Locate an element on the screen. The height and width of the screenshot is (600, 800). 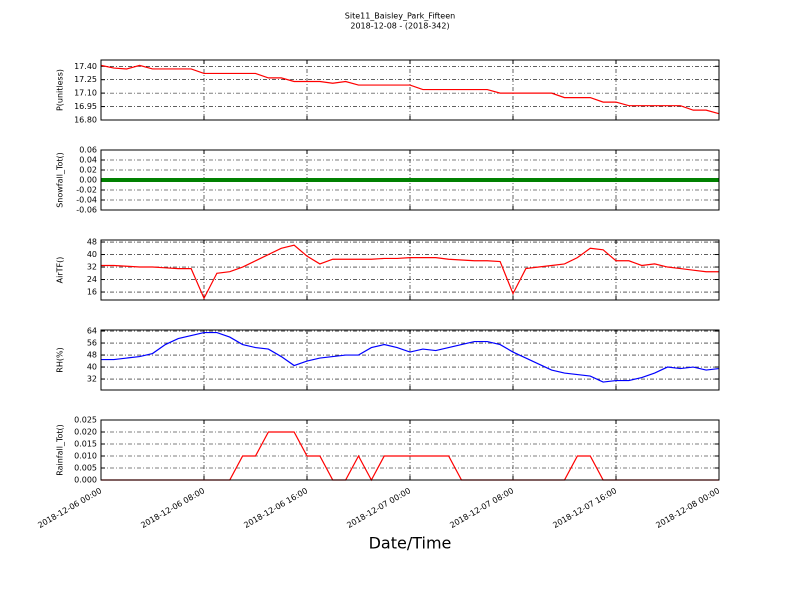
y-tick-label: 0.015 is located at coordinates (85, 444).